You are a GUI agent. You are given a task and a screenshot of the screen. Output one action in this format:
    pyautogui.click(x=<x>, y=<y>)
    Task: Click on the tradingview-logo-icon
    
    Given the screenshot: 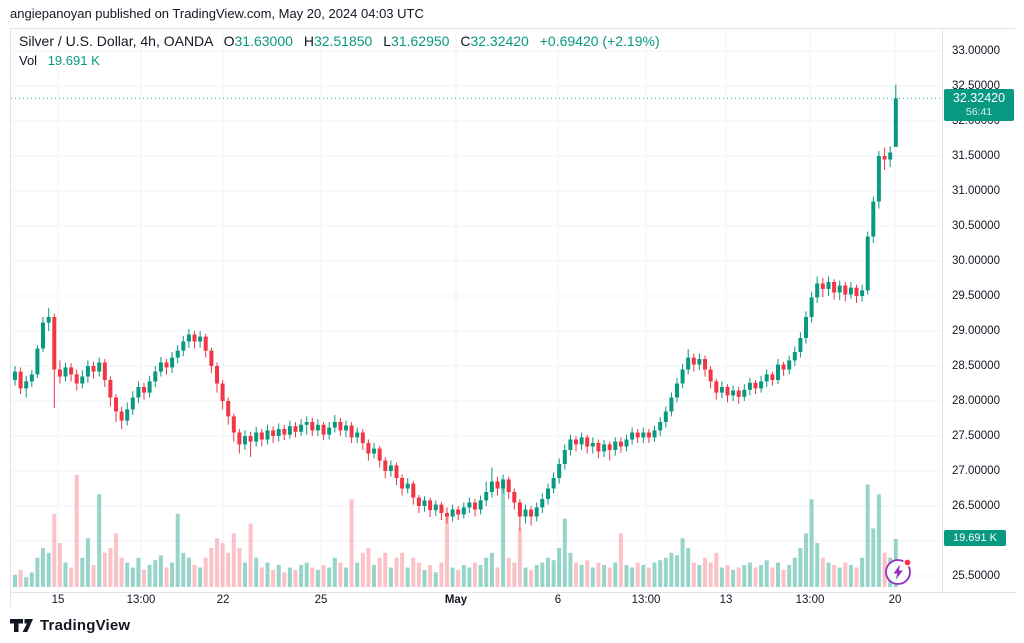 What is the action you would take?
    pyautogui.click(x=21, y=625)
    